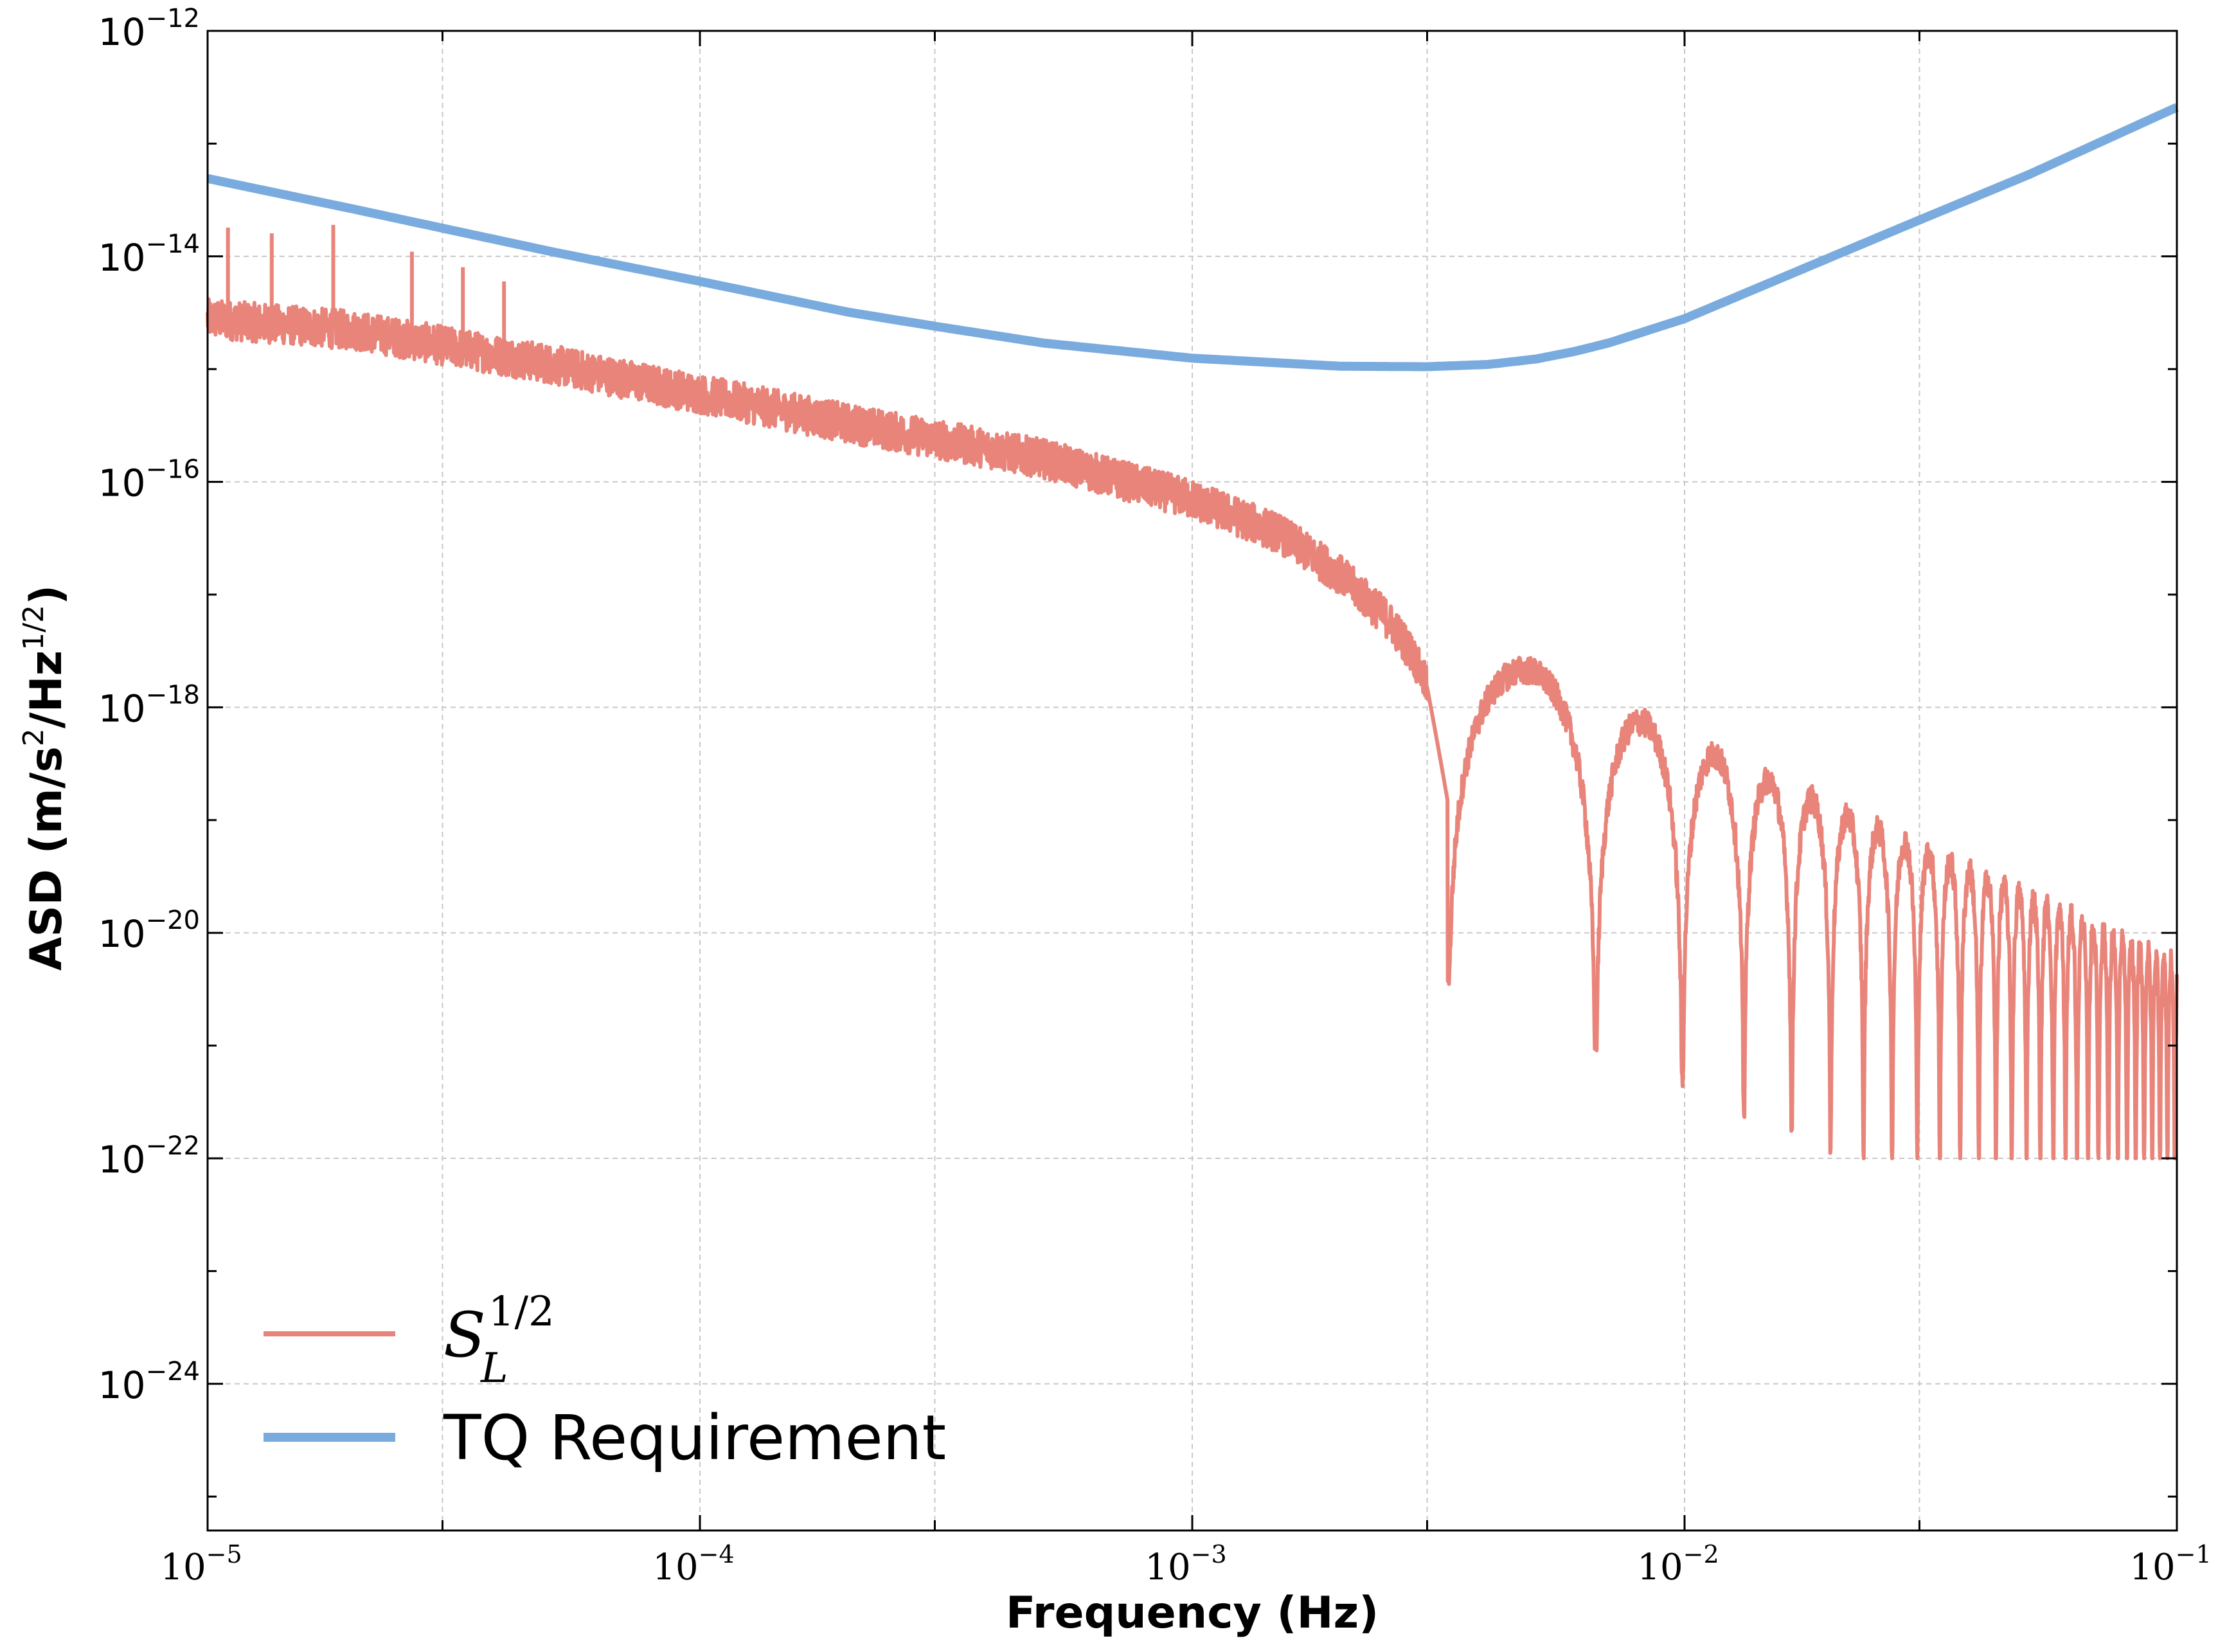  Describe the element at coordinates (494, 1368) in the screenshot. I see `legend-label-sl-sub: L` at that location.